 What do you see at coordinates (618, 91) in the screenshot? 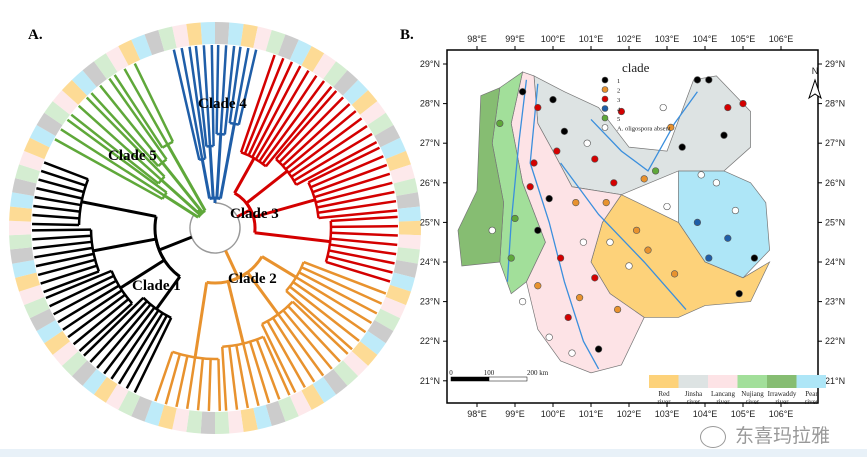
I see `legend-label: 2` at bounding box center [618, 91].